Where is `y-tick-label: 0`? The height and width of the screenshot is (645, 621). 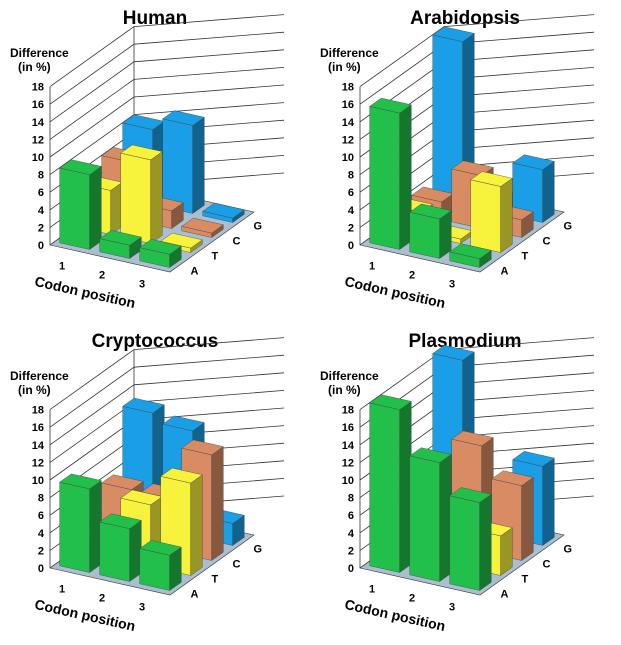
y-tick-label: 0 is located at coordinates (41, 569).